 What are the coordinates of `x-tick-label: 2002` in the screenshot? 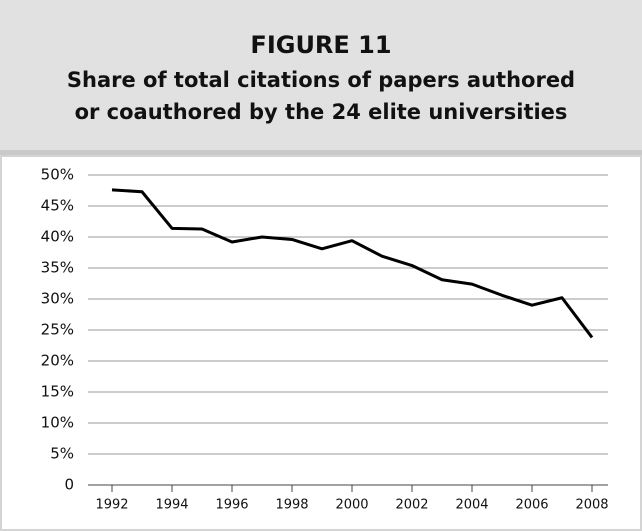 It's located at (411, 505).